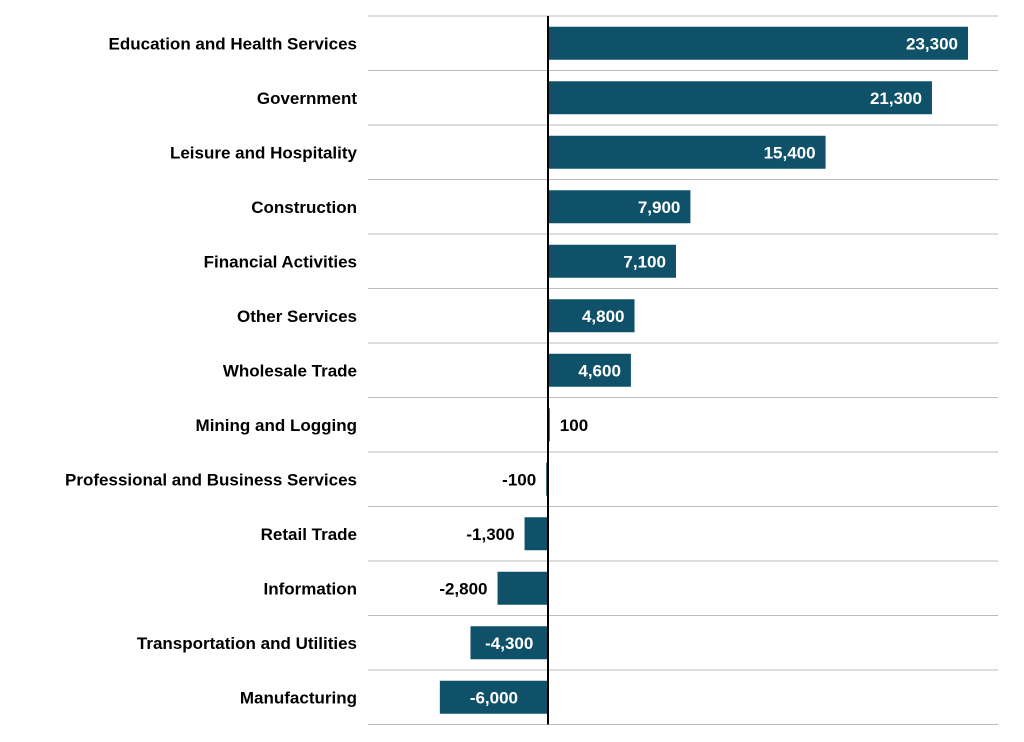 This screenshot has height=742, width=1024. Describe the element at coordinates (932, 43) in the screenshot. I see `value-label: 23,300` at that location.